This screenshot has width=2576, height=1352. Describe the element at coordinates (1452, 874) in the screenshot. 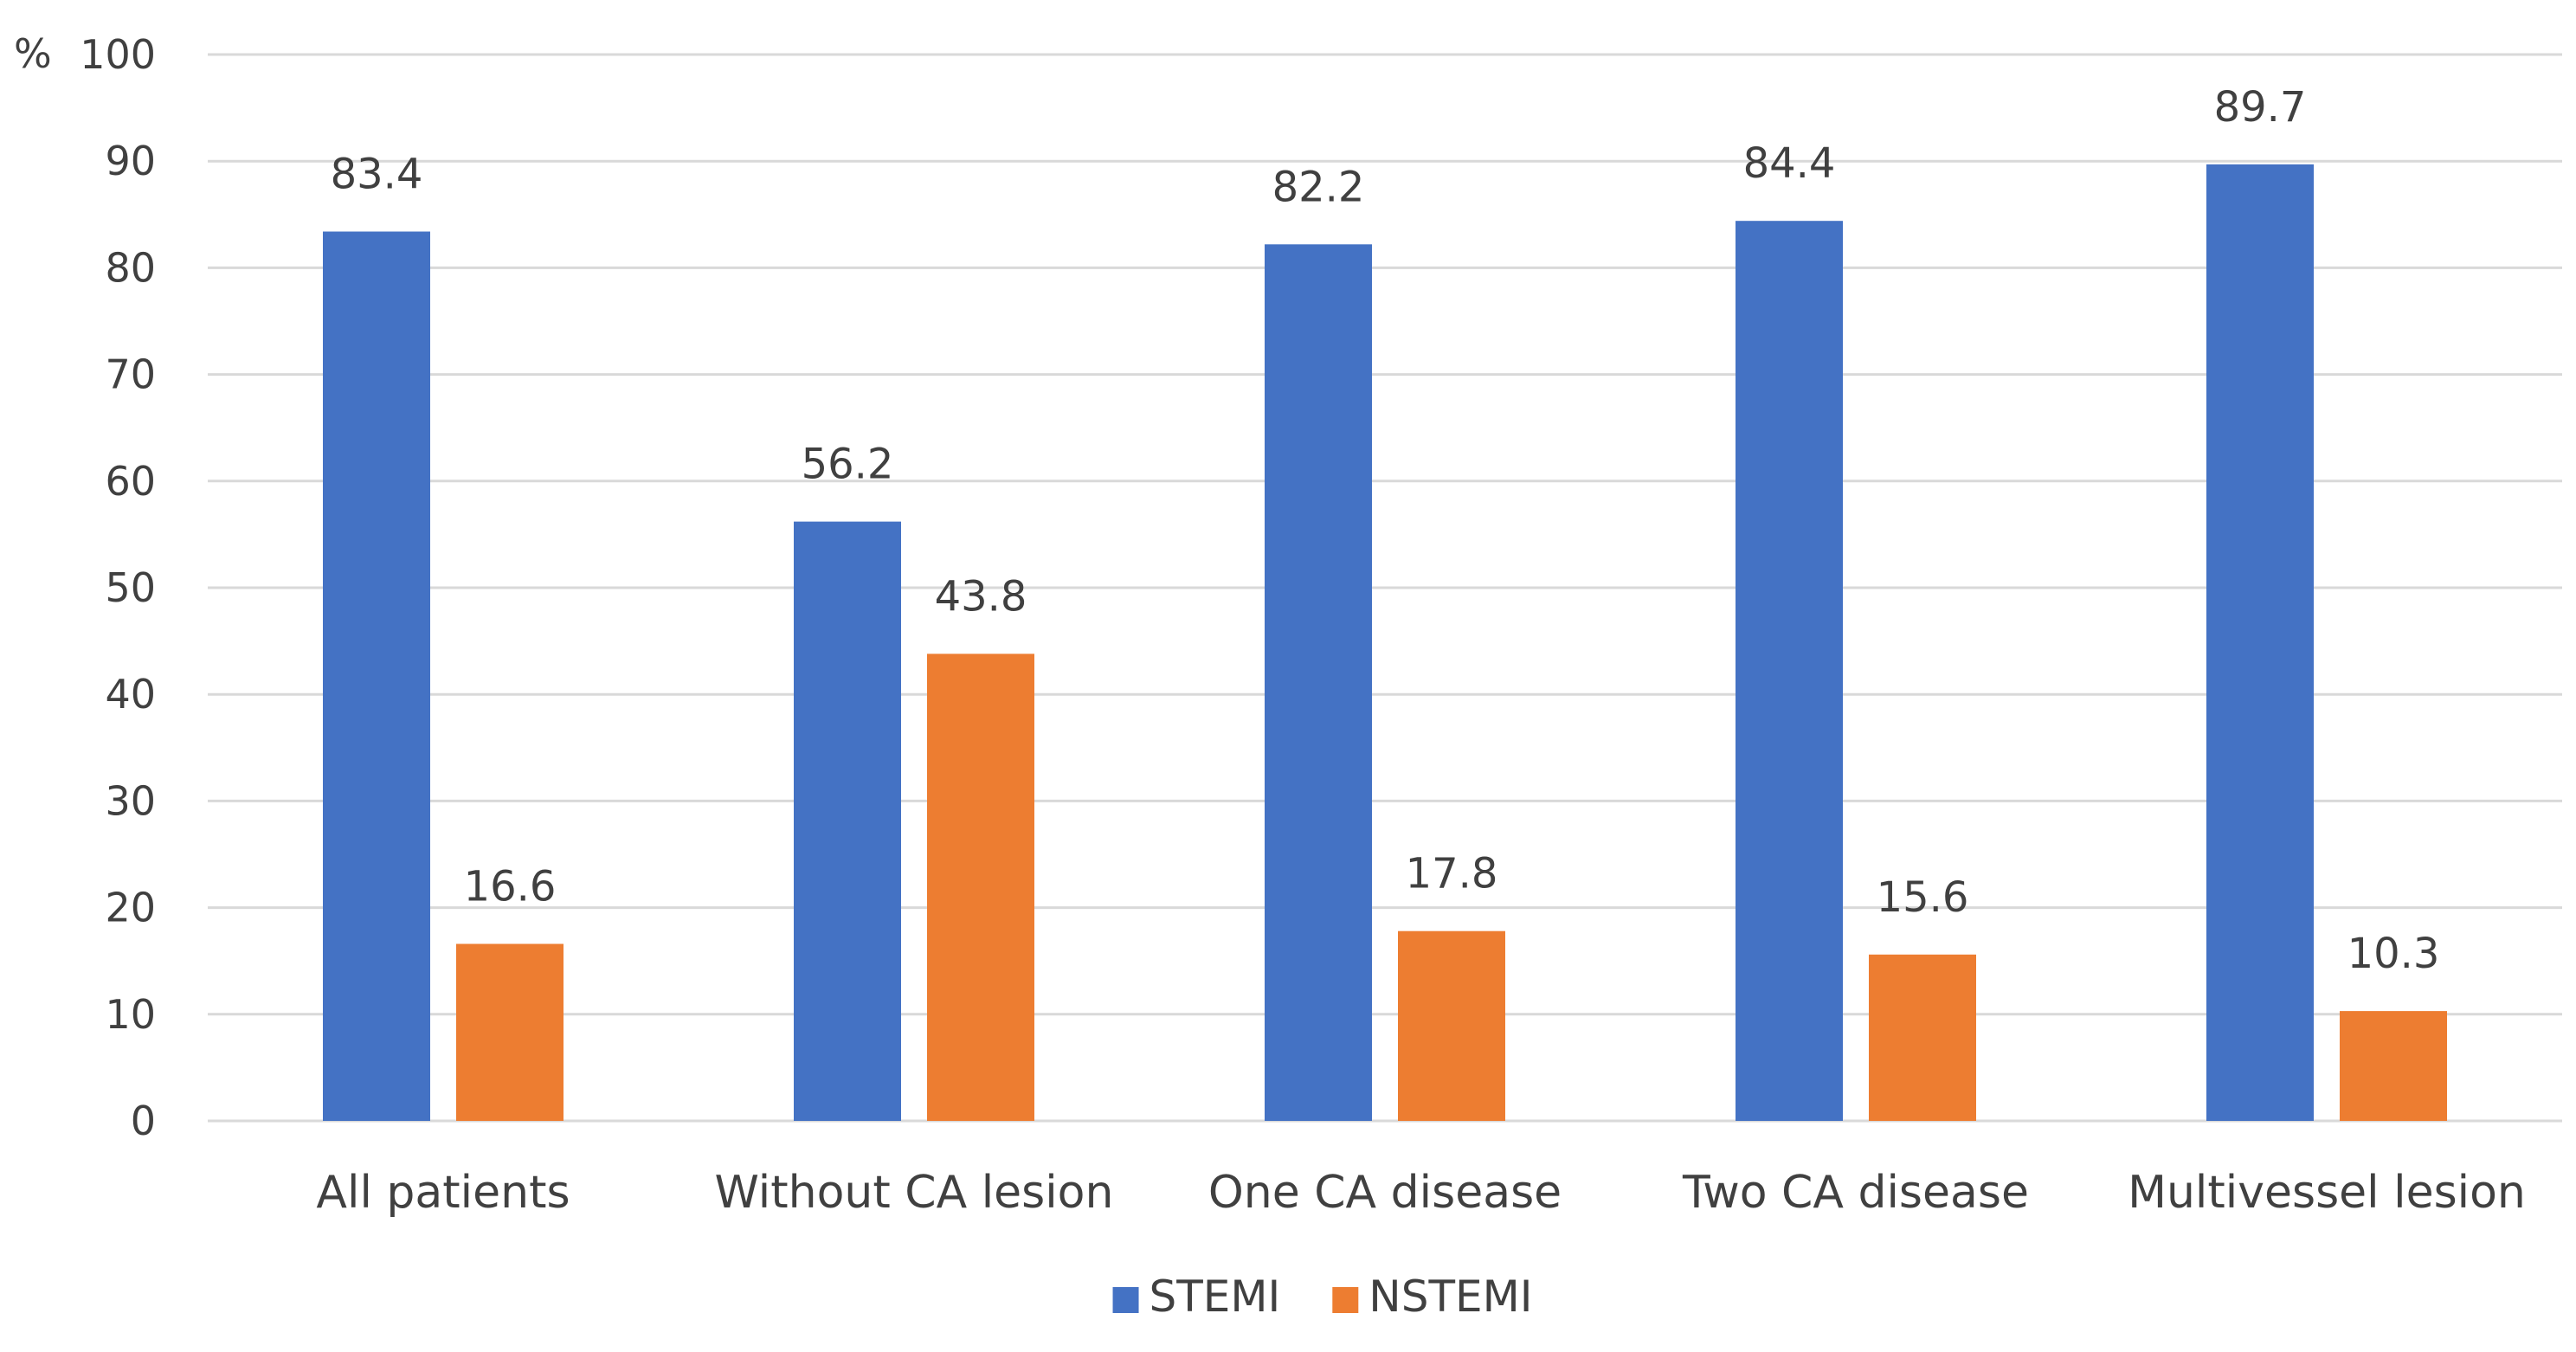

I see `data-label-nstemi-2: 17.8` at that location.